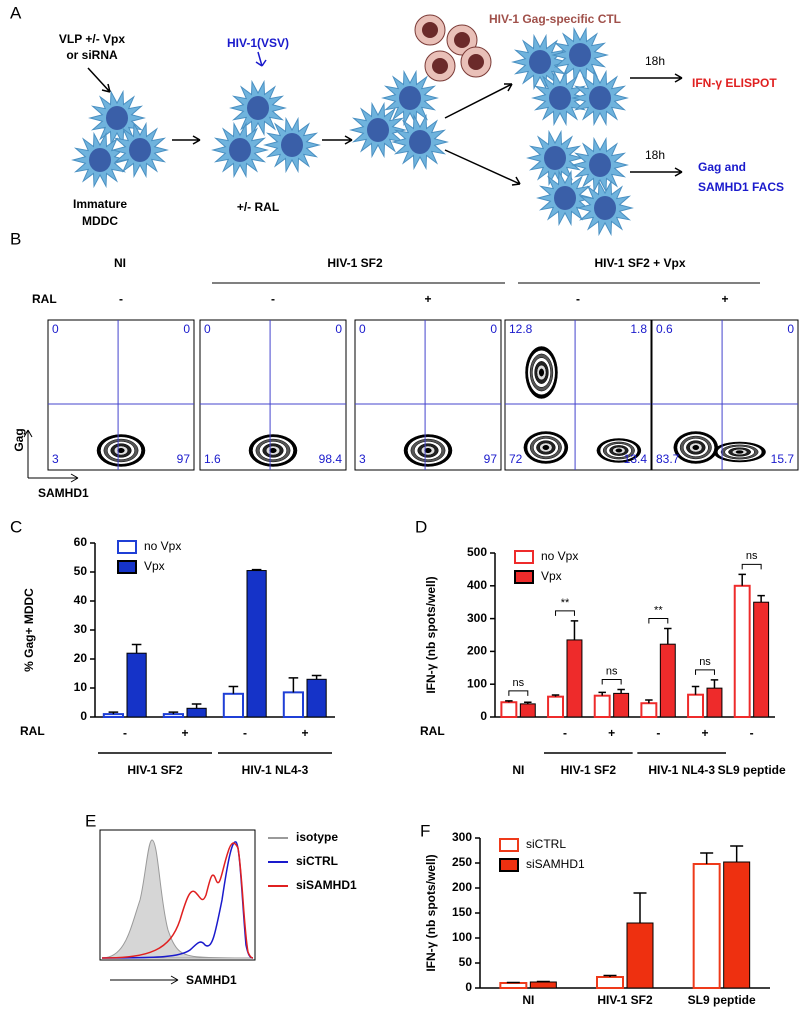 This screenshot has height=1009, width=800. I want to click on panel-label: F, so click(425, 830).